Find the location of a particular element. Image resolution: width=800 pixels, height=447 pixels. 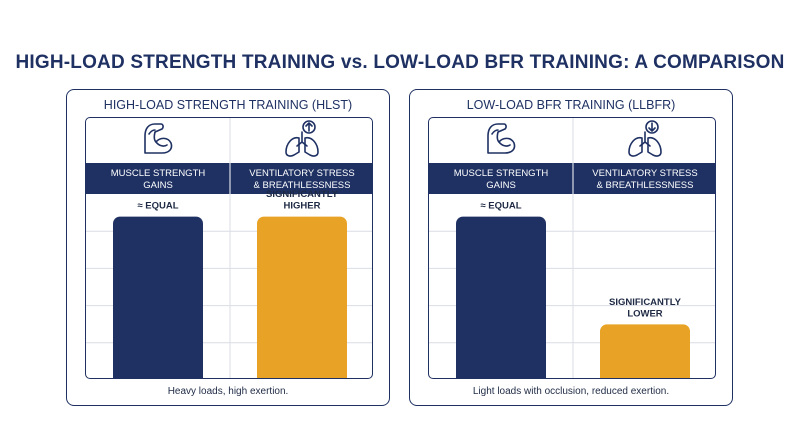

panel-title: HIGH-LOAD STRENGTH TRAINING (HLST) is located at coordinates (228, 105).